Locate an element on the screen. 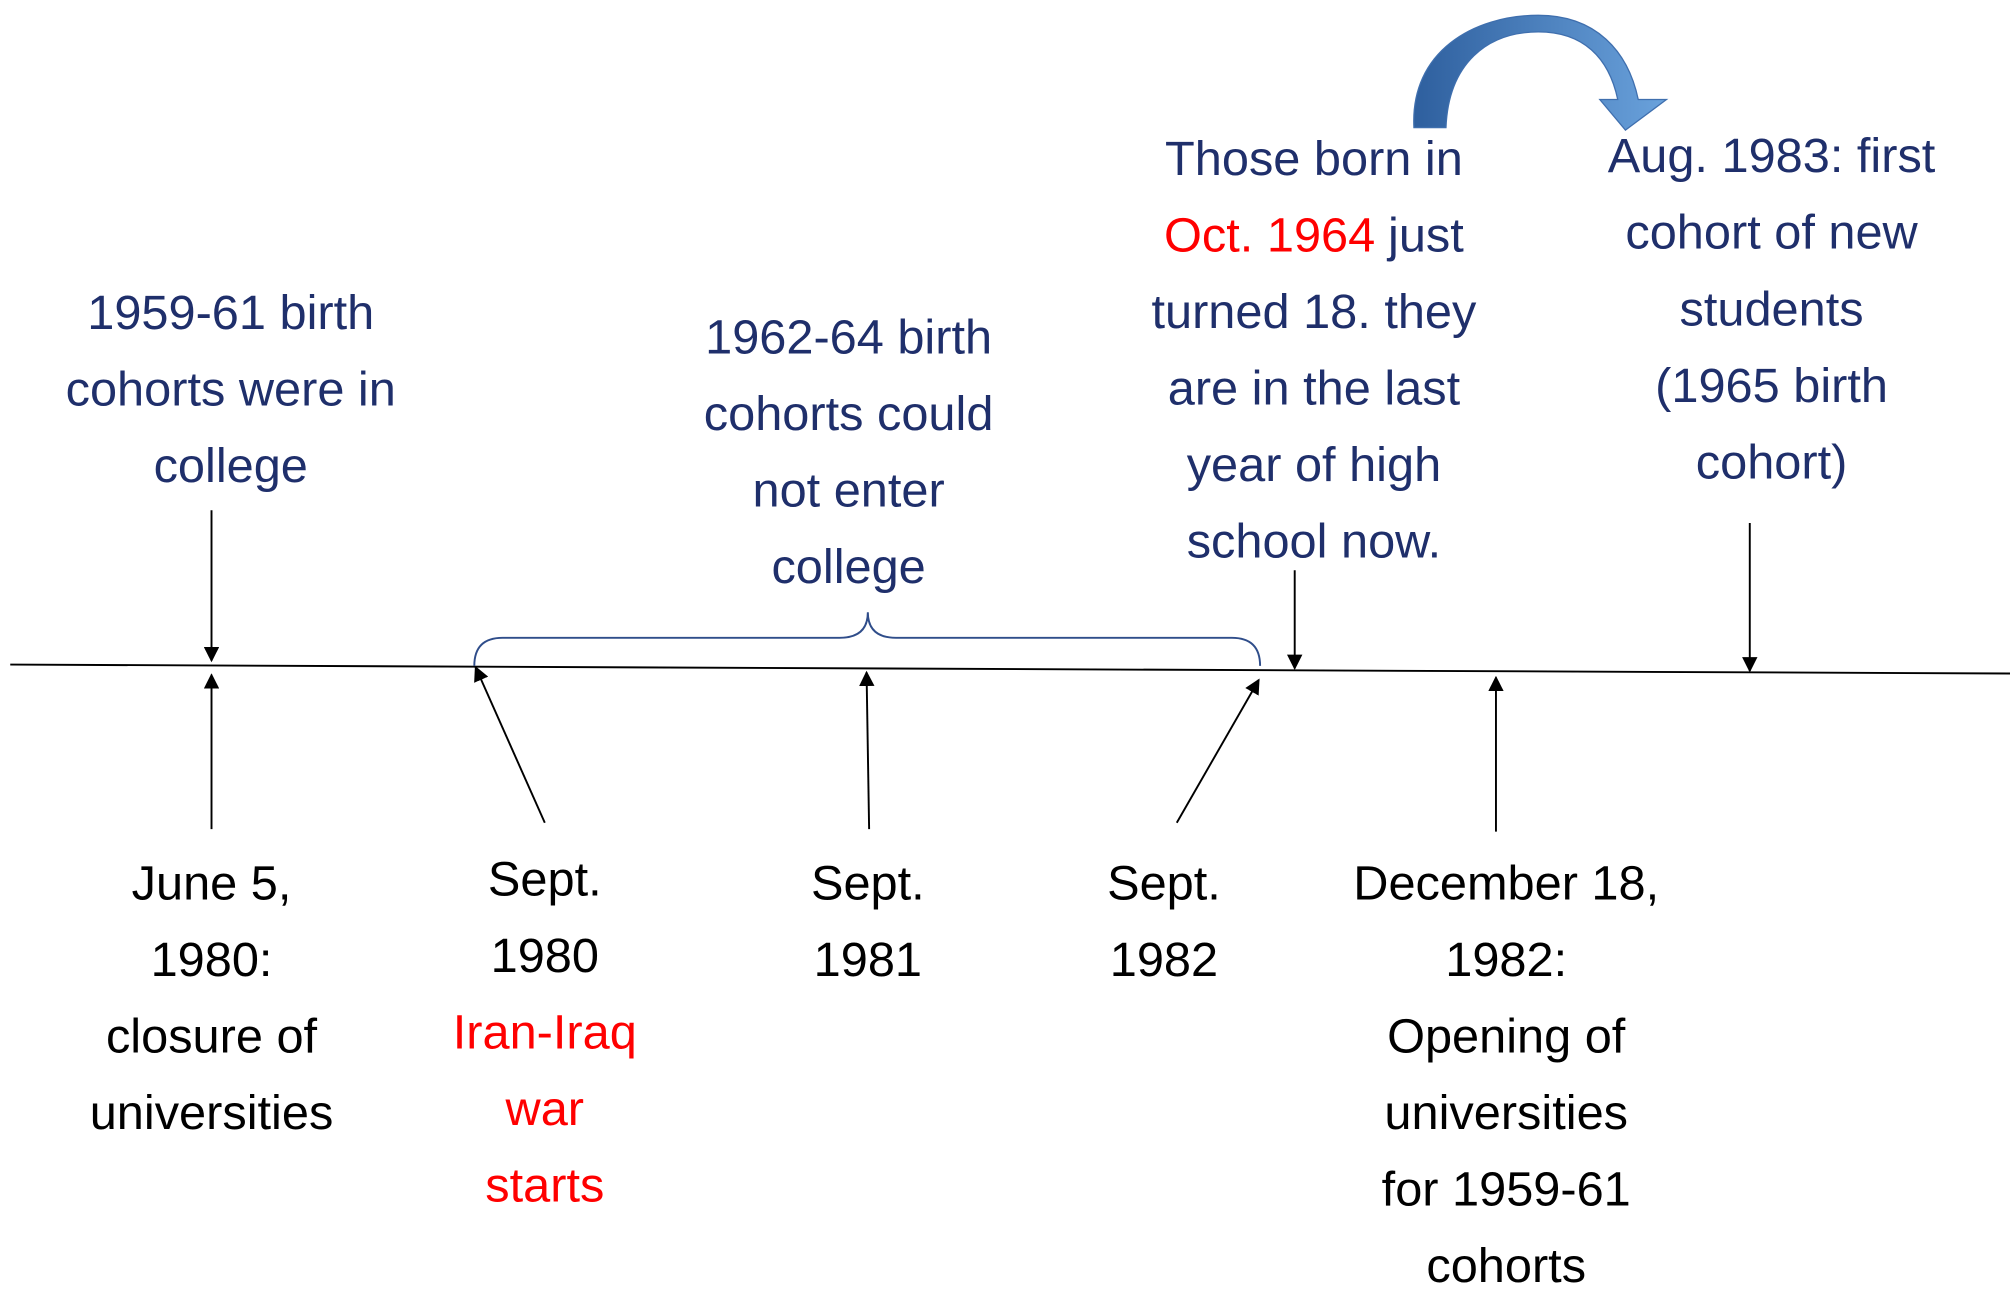 This screenshot has height=1296, width=2010. label-line: (1965 birth is located at coordinates (1771, 386).